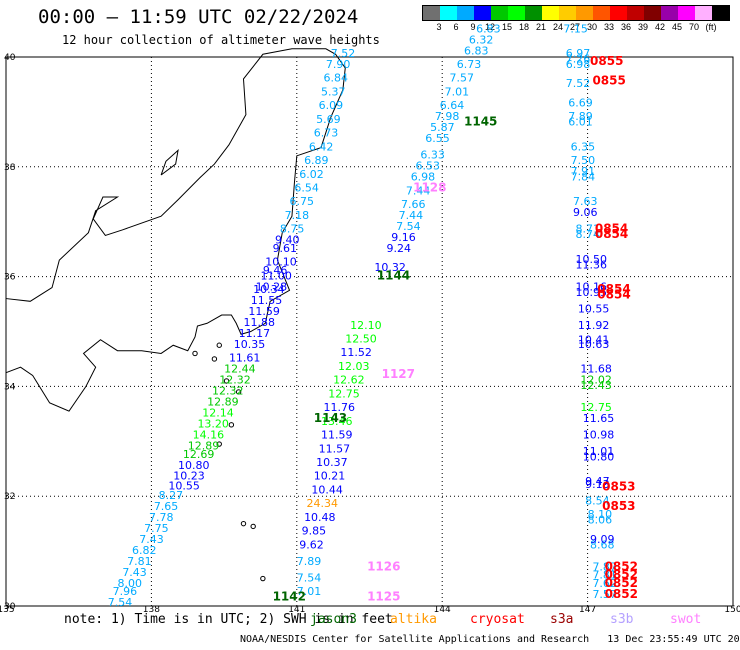 This screenshot has height=650, width=740. What do you see at coordinates (578, 53) in the screenshot?
I see `wave-height-label: 6.97` at bounding box center [578, 53].